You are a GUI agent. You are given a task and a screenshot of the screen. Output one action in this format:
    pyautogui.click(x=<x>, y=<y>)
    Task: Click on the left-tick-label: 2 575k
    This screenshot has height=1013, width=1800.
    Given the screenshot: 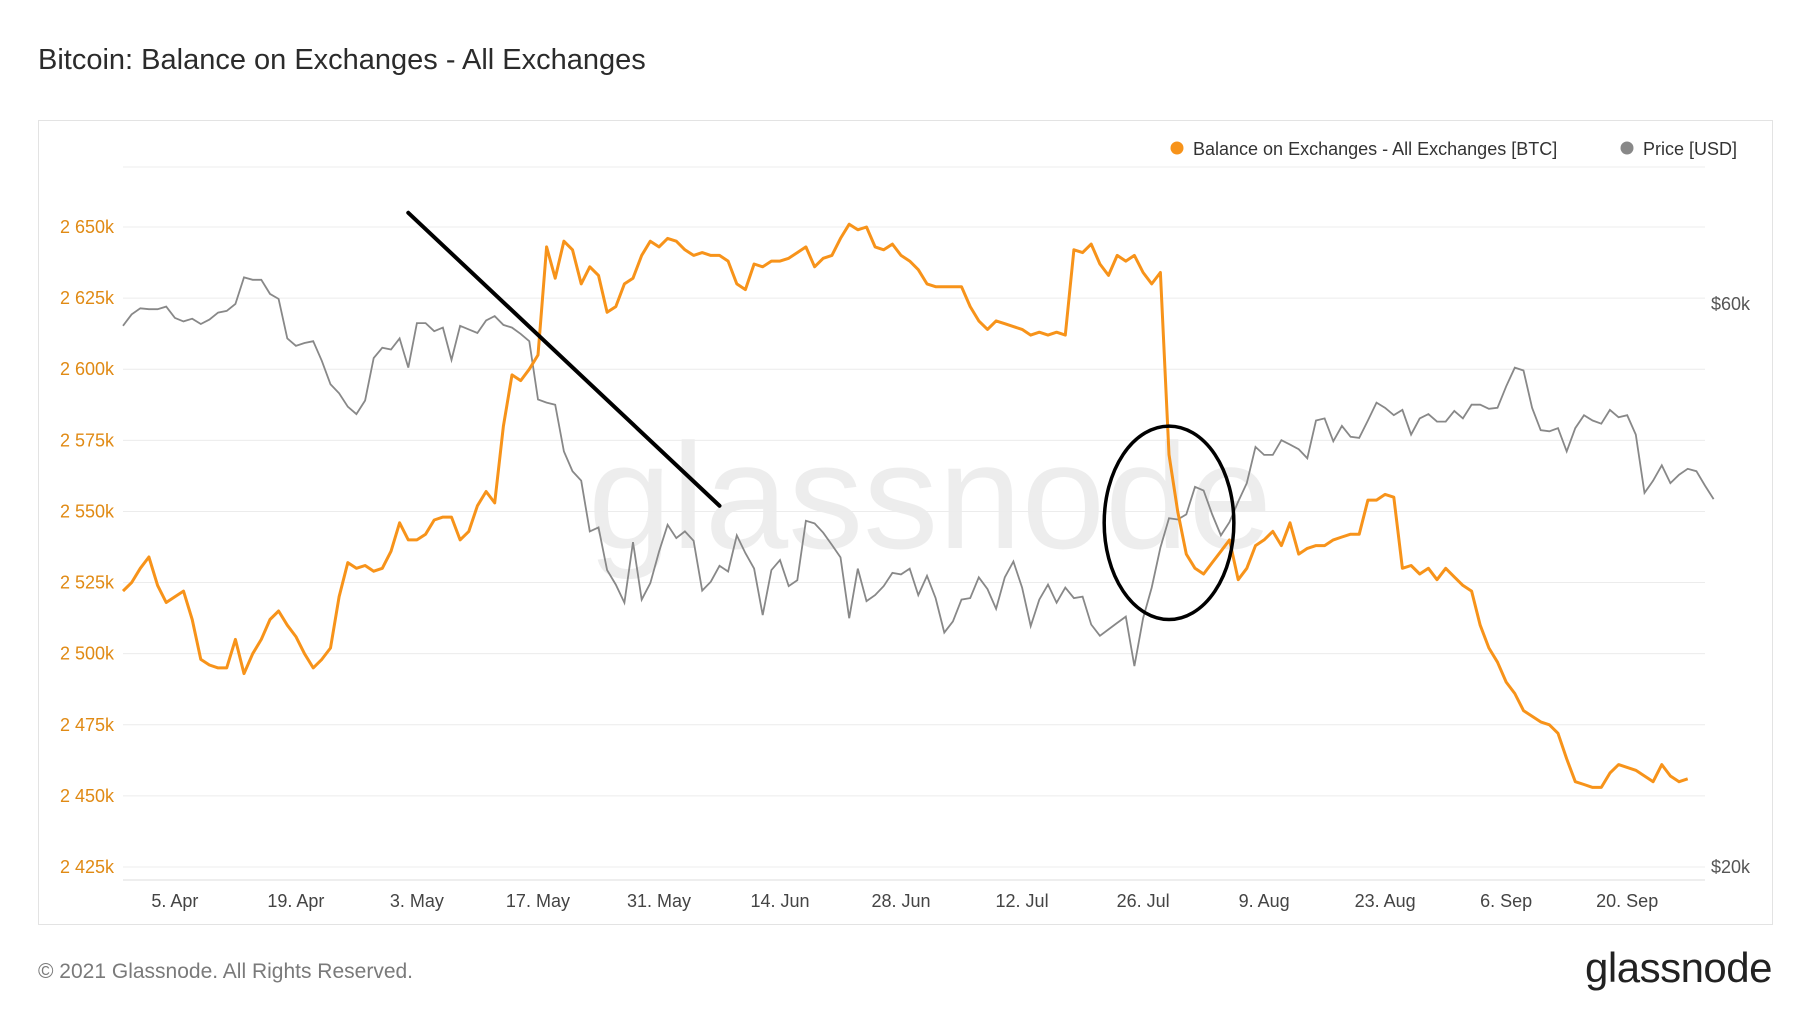 What is the action you would take?
    pyautogui.click(x=87, y=440)
    